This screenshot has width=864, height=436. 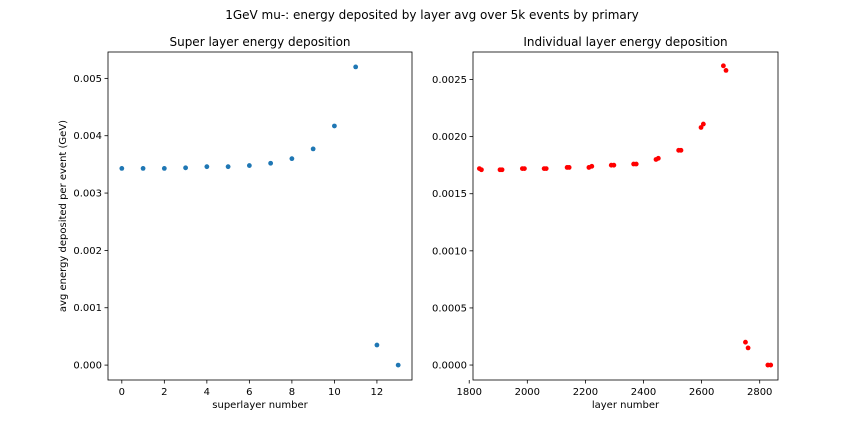 I want to click on layer-y-tick-label: 0.0025, so click(x=449, y=80).